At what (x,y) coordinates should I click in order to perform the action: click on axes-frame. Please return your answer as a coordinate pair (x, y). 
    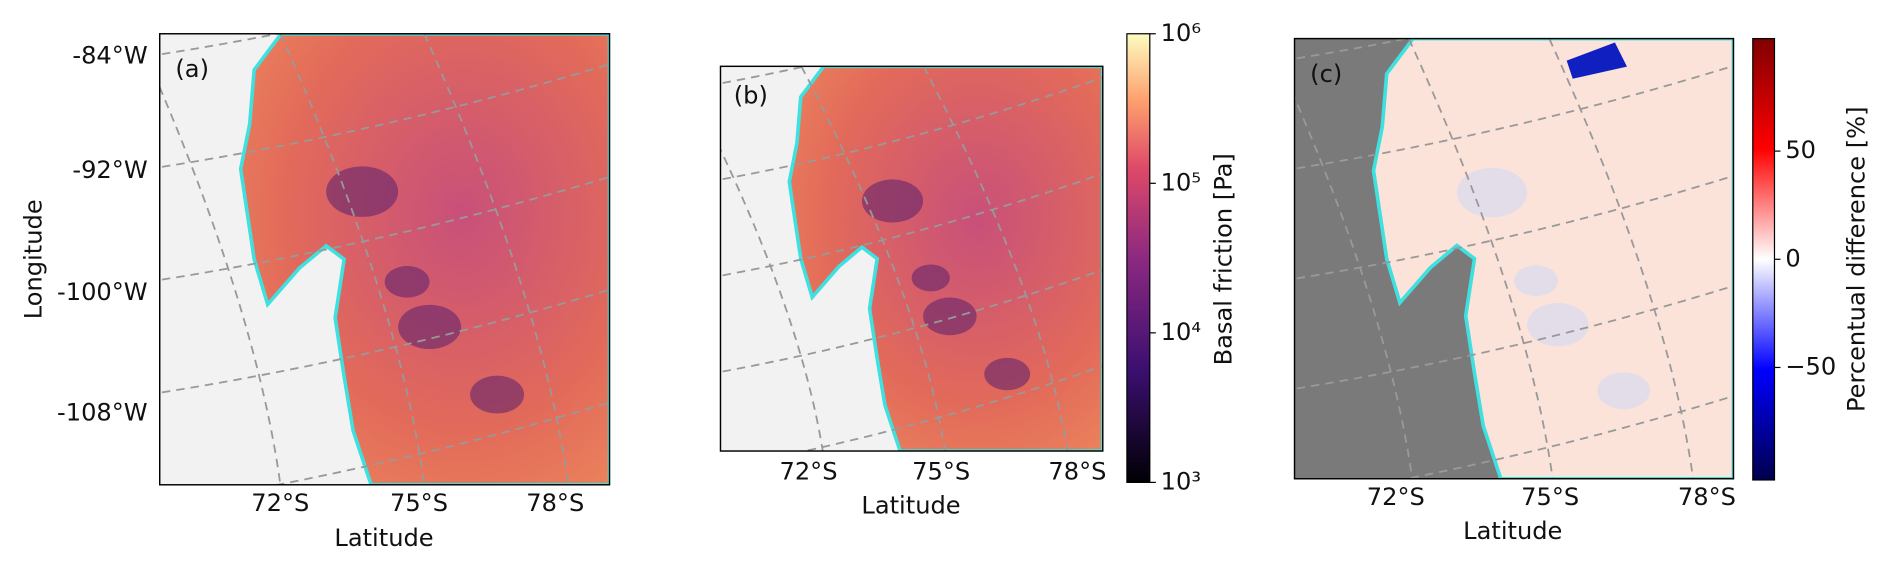
    Looking at the image, I should click on (911, 258).